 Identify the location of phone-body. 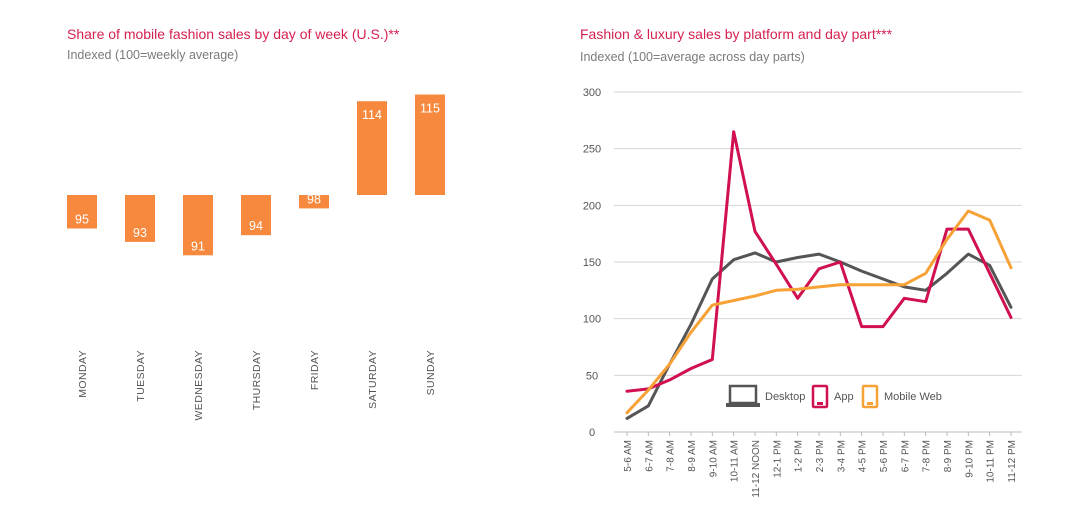
(820, 396).